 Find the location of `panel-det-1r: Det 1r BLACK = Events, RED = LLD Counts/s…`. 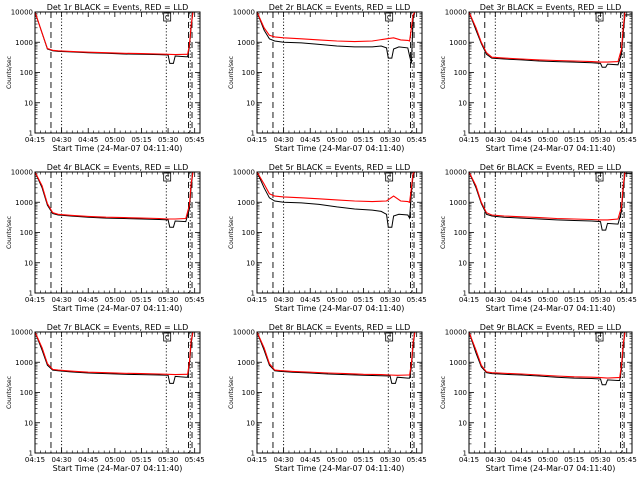

panel-det-1r: Det 1r BLACK = Events, RED = LLD Counts/s… is located at coordinates (105, 78).